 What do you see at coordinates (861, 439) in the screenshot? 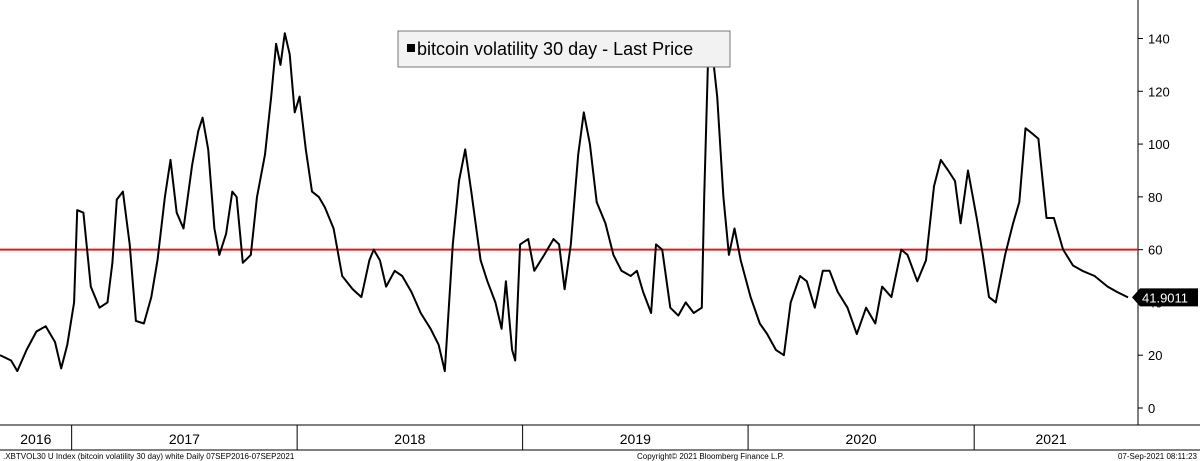
I see `x-tick-label: 2020` at bounding box center [861, 439].